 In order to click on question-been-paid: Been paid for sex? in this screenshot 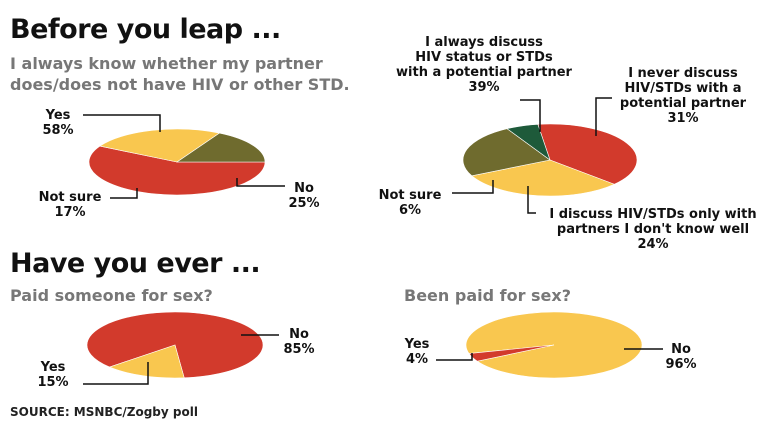, I will do `click(488, 295)`.